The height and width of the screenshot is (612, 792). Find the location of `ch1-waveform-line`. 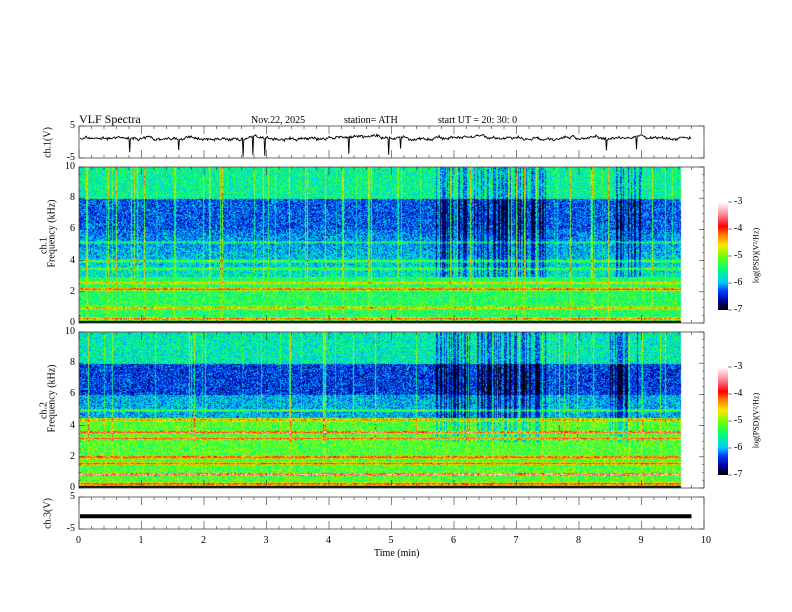

ch1-waveform-line is located at coordinates (385, 145).